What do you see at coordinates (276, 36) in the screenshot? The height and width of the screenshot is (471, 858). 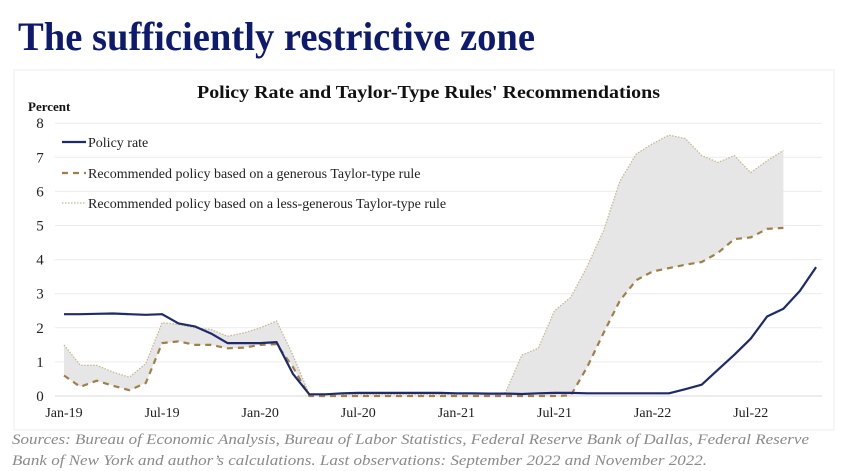 I see `page-title: The sufficiently restrictive zone` at bounding box center [276, 36].